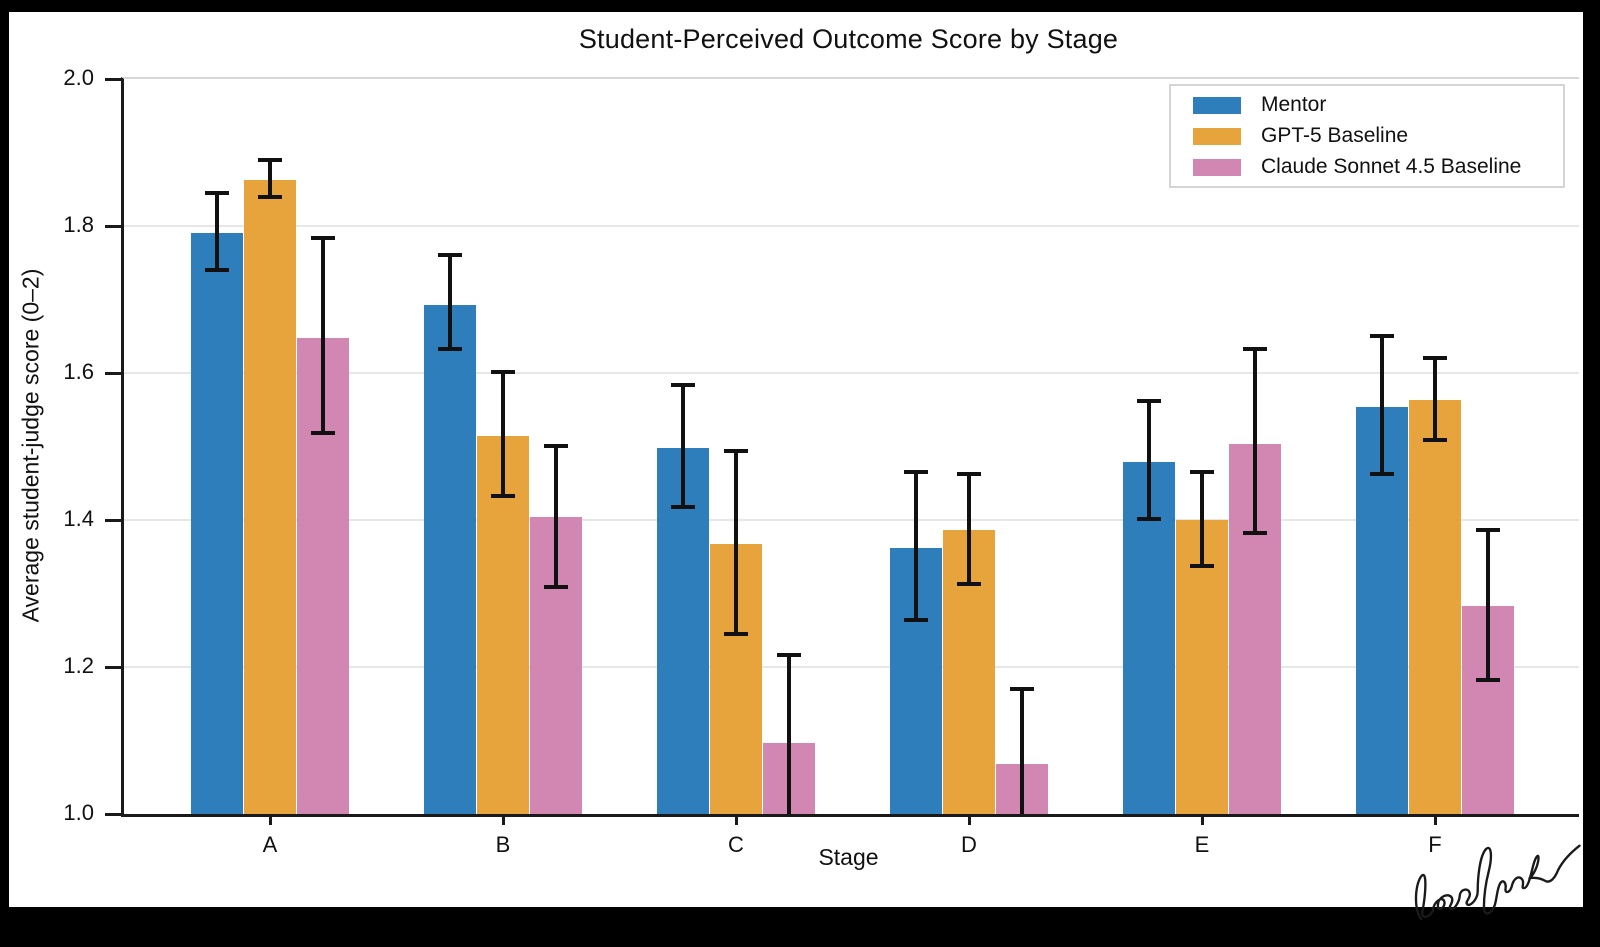 This screenshot has height=947, width=1600. What do you see at coordinates (683, 630) in the screenshot?
I see `bar-mentor-C` at bounding box center [683, 630].